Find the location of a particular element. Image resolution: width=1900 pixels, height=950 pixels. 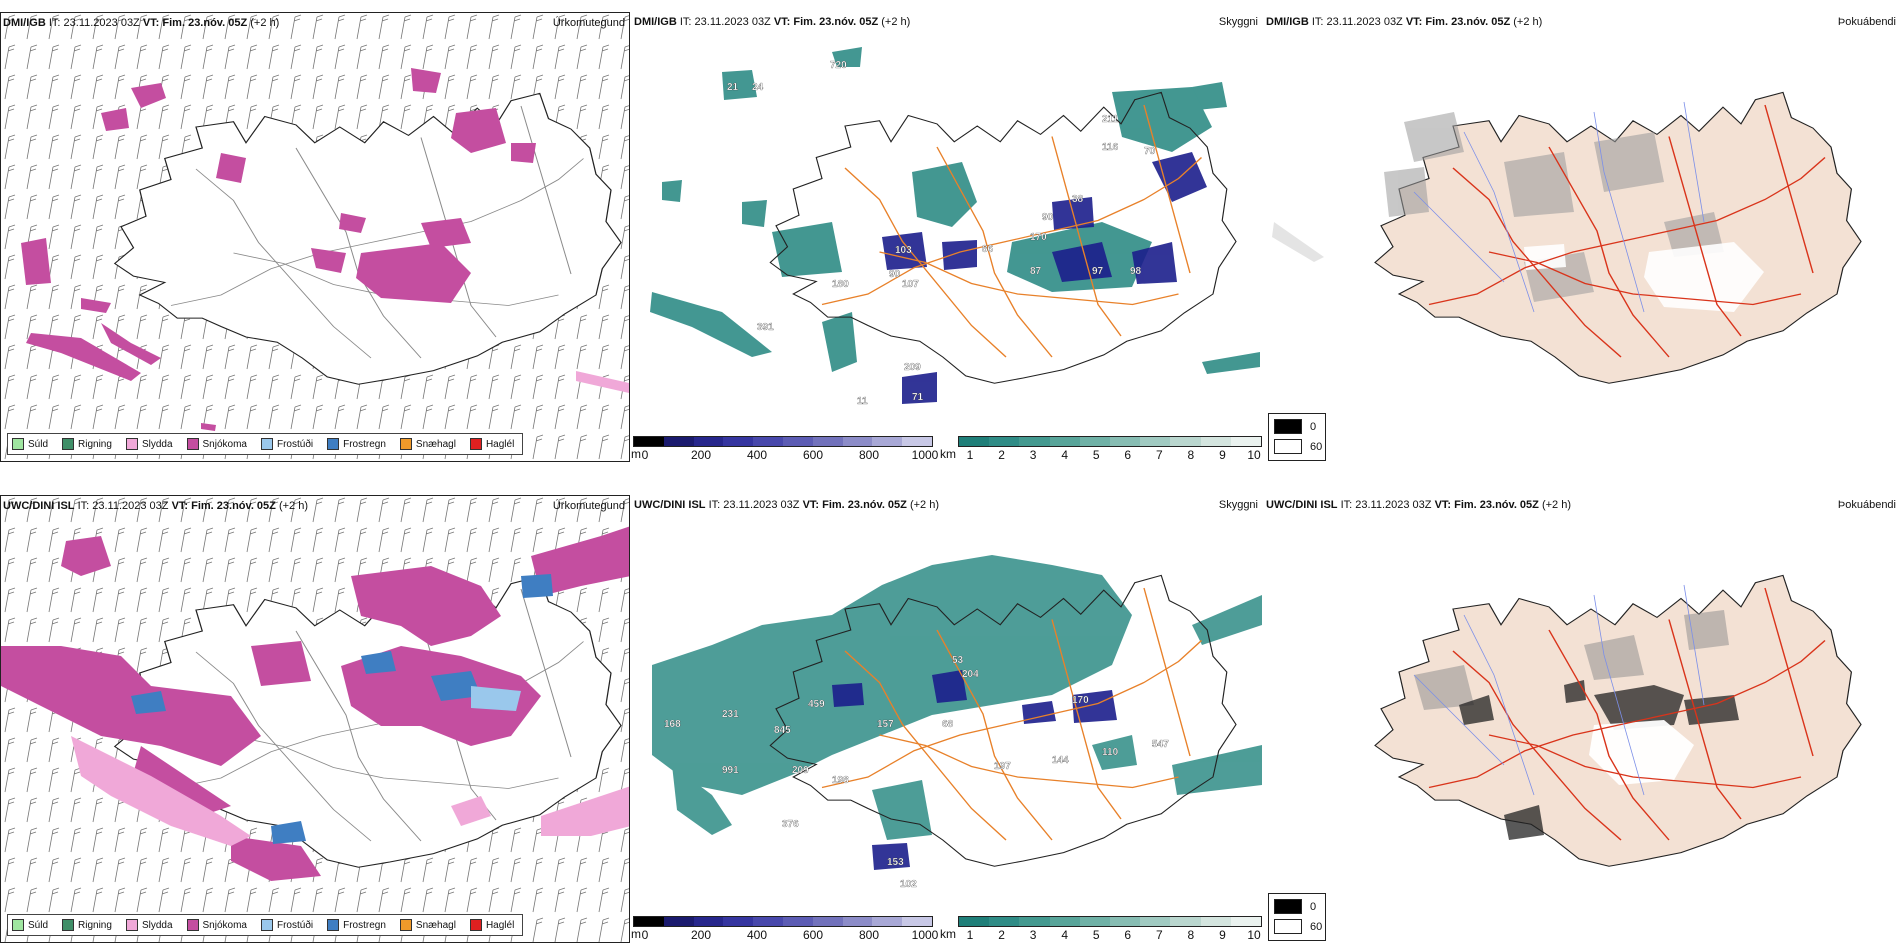

visibility-value-label: 197 is located at coordinates (1002, 766).